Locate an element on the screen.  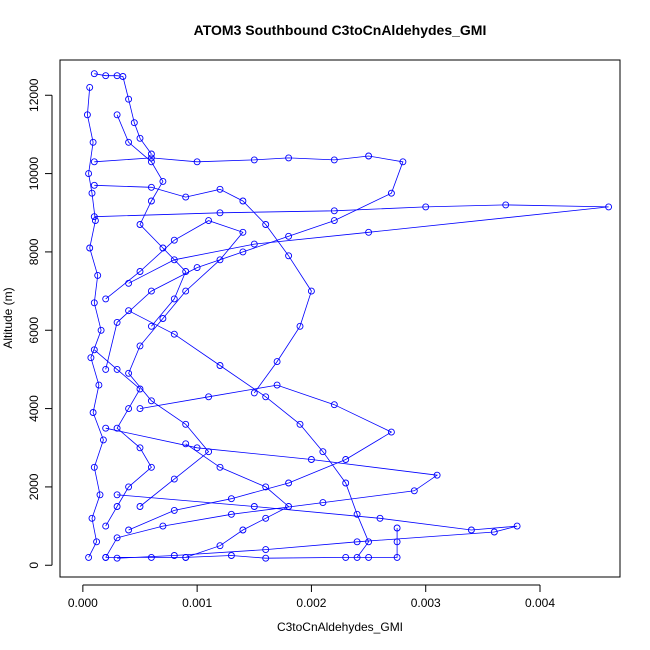
x-tick-label: 0.002 is located at coordinates (311, 603).